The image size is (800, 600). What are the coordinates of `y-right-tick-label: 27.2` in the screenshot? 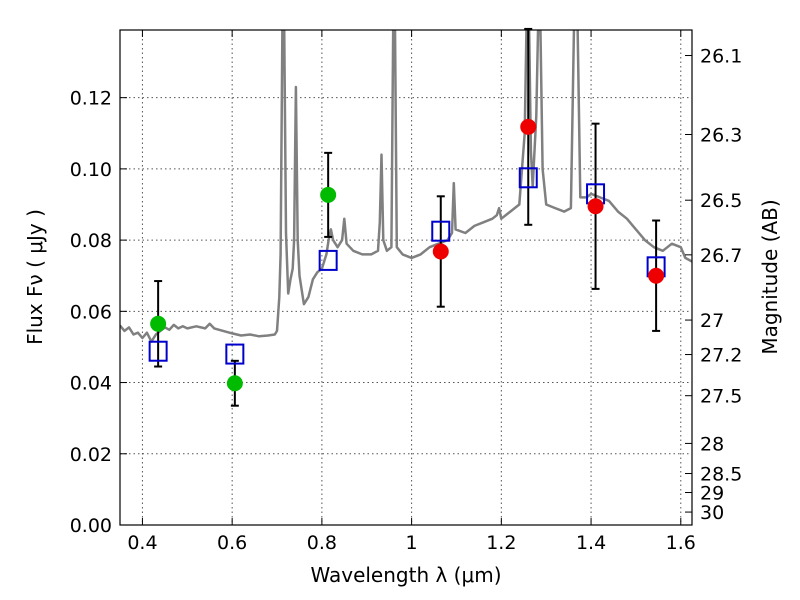 It's located at (721, 356).